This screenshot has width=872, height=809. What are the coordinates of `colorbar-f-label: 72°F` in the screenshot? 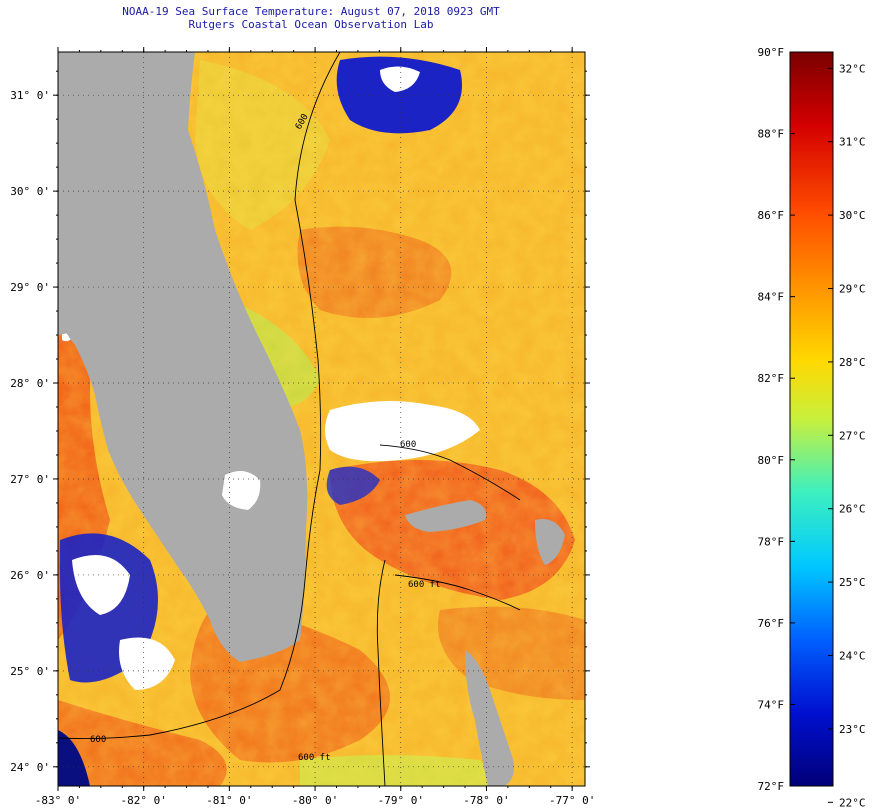 It's located at (771, 786).